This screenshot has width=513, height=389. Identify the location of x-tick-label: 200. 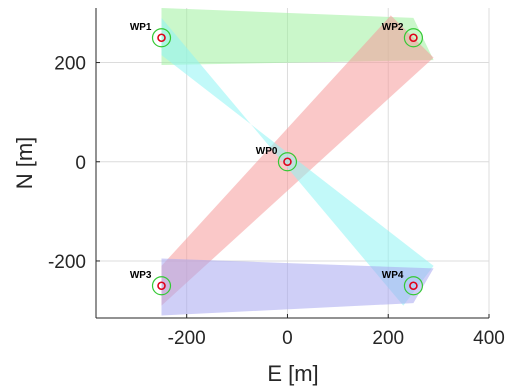
(388, 338).